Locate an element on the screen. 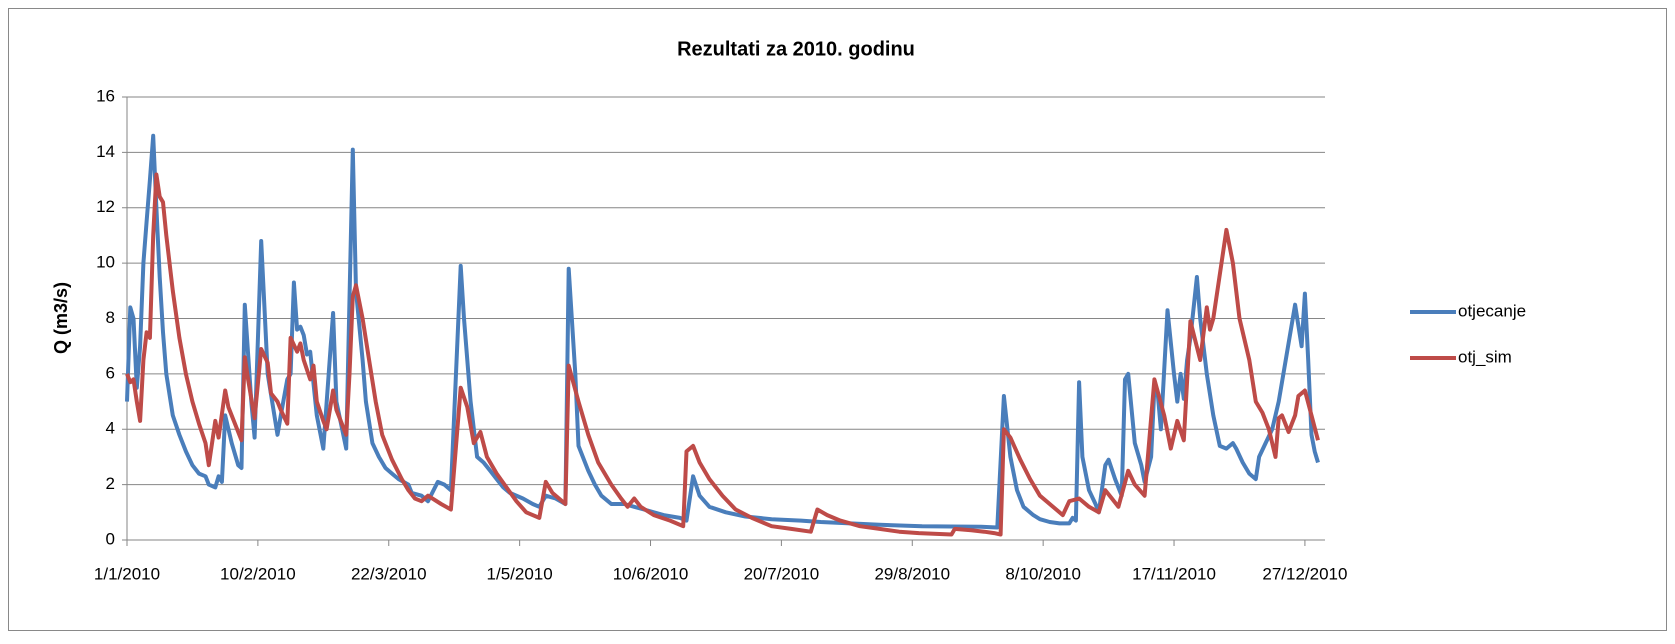  legend-label: otj_sim is located at coordinates (1485, 356).